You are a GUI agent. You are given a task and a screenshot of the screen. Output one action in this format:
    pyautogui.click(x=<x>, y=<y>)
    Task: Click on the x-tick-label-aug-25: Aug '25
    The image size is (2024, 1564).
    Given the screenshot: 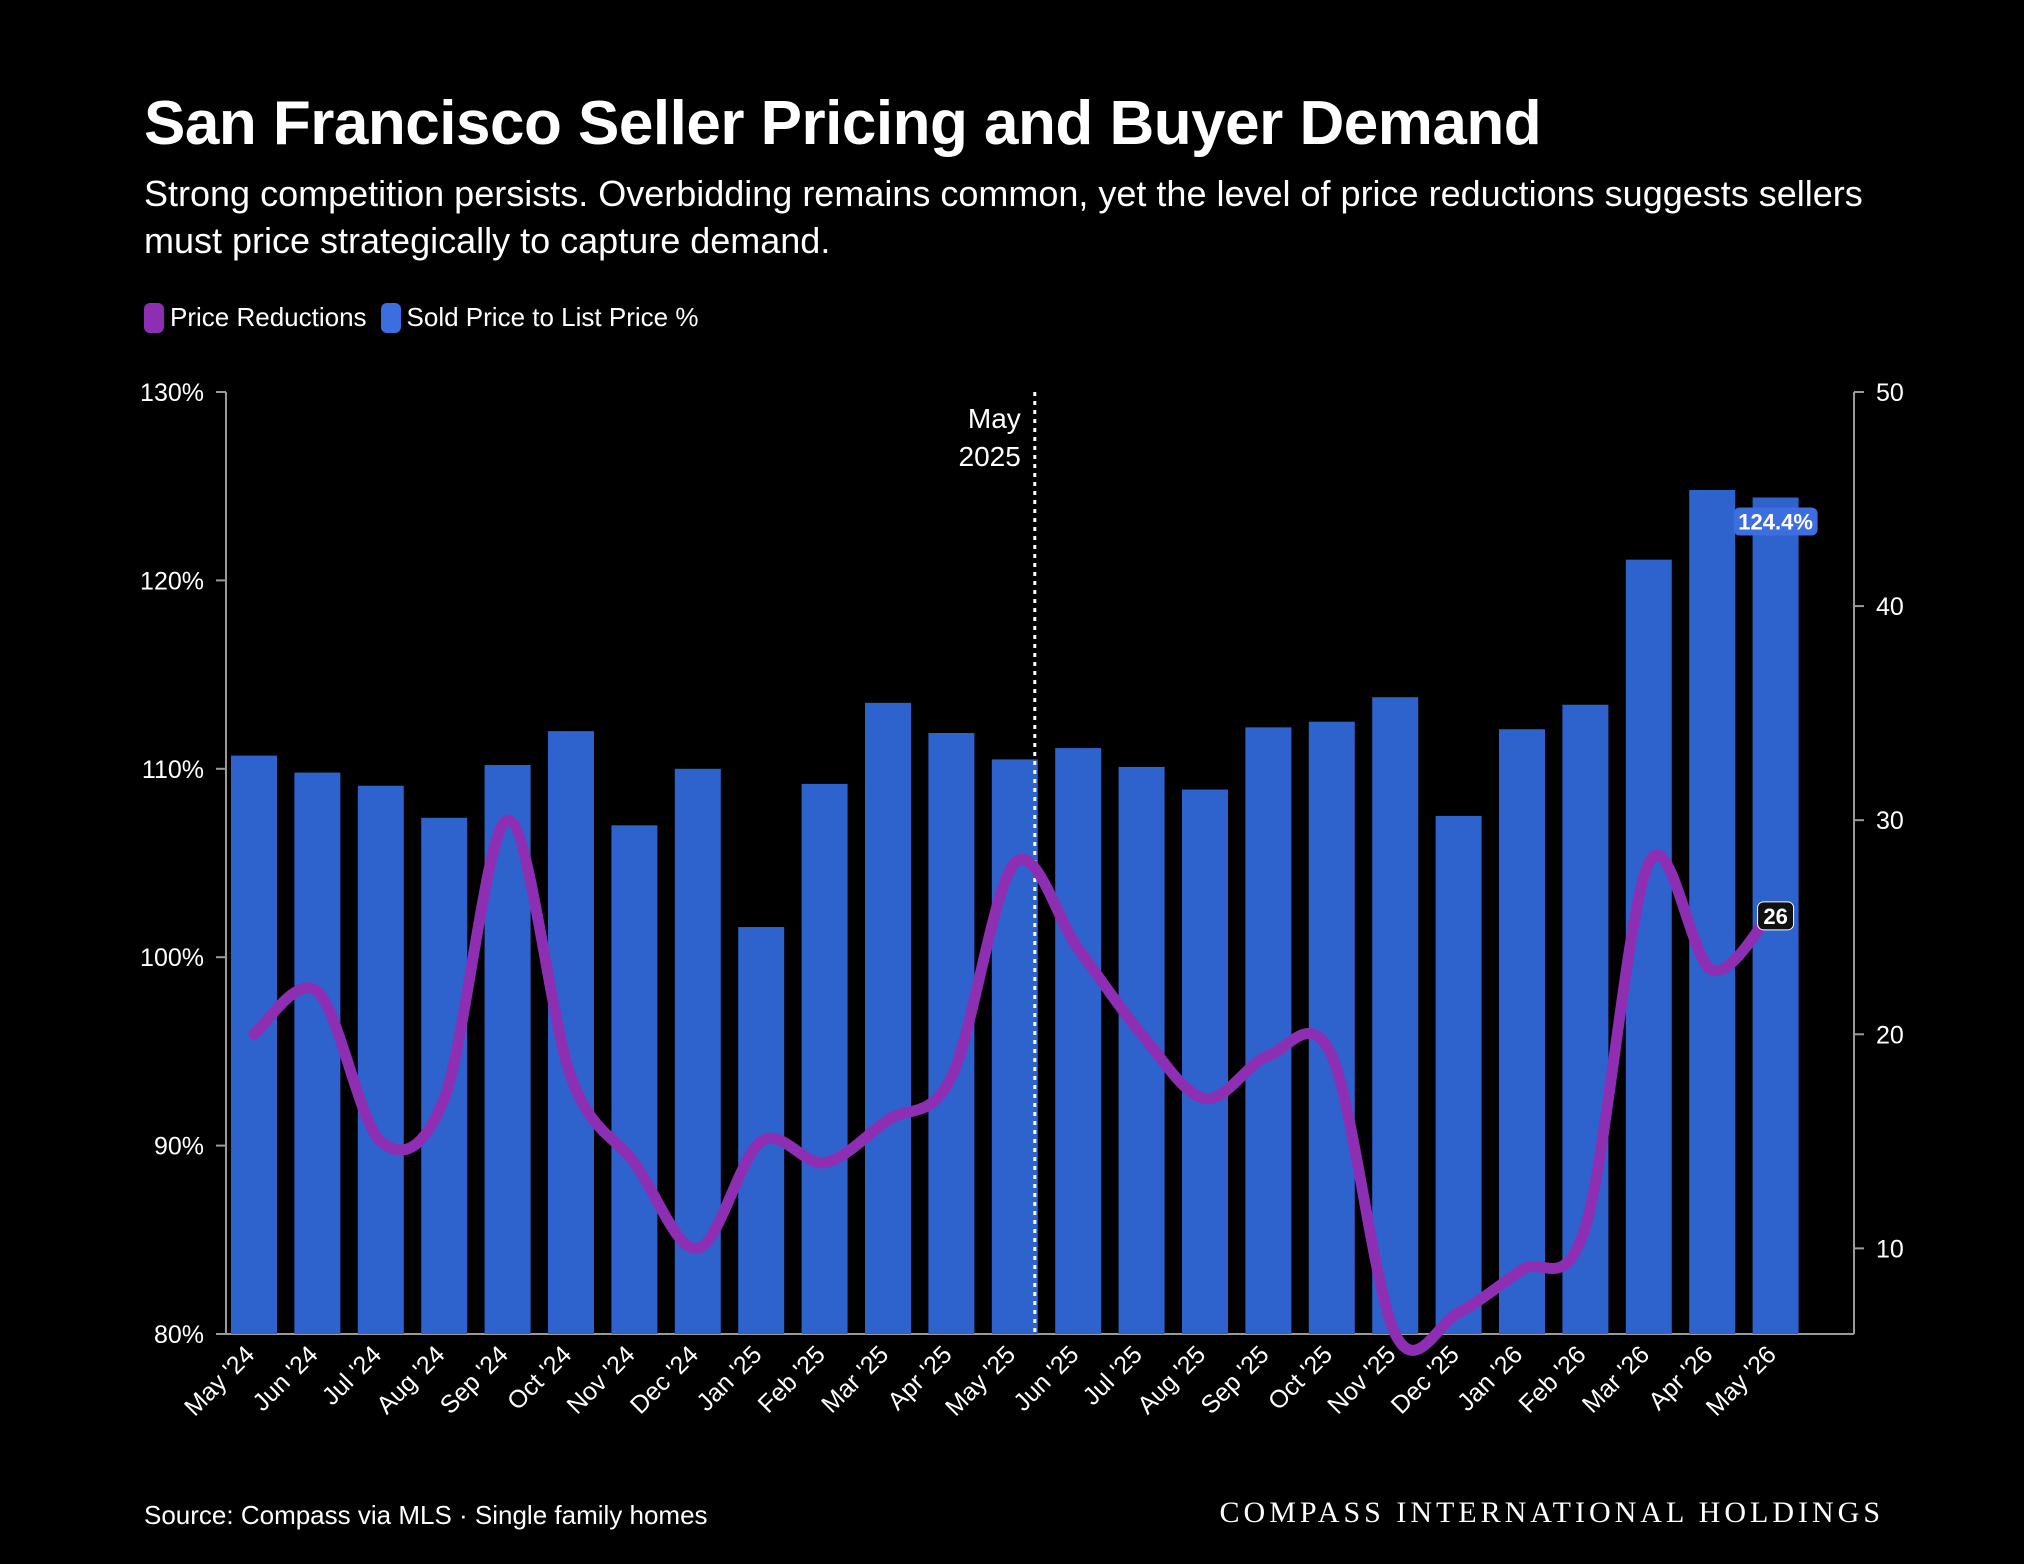 What is the action you would take?
    pyautogui.click(x=1171, y=1379)
    